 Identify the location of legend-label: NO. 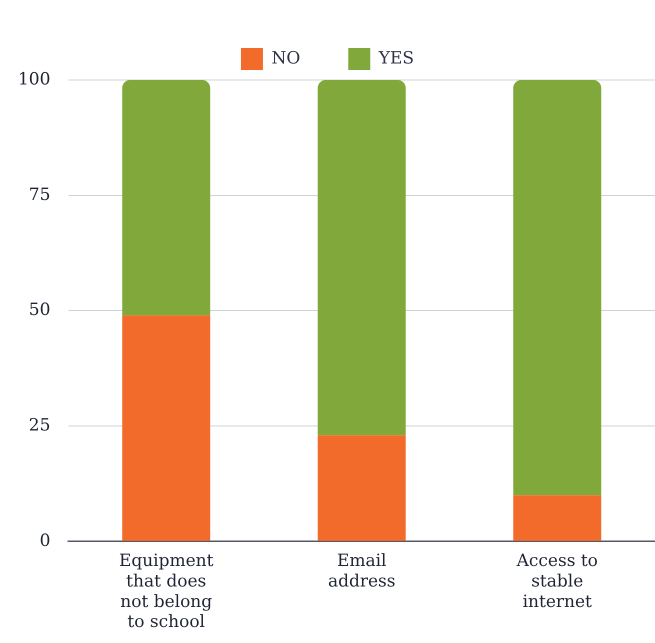
(285, 58).